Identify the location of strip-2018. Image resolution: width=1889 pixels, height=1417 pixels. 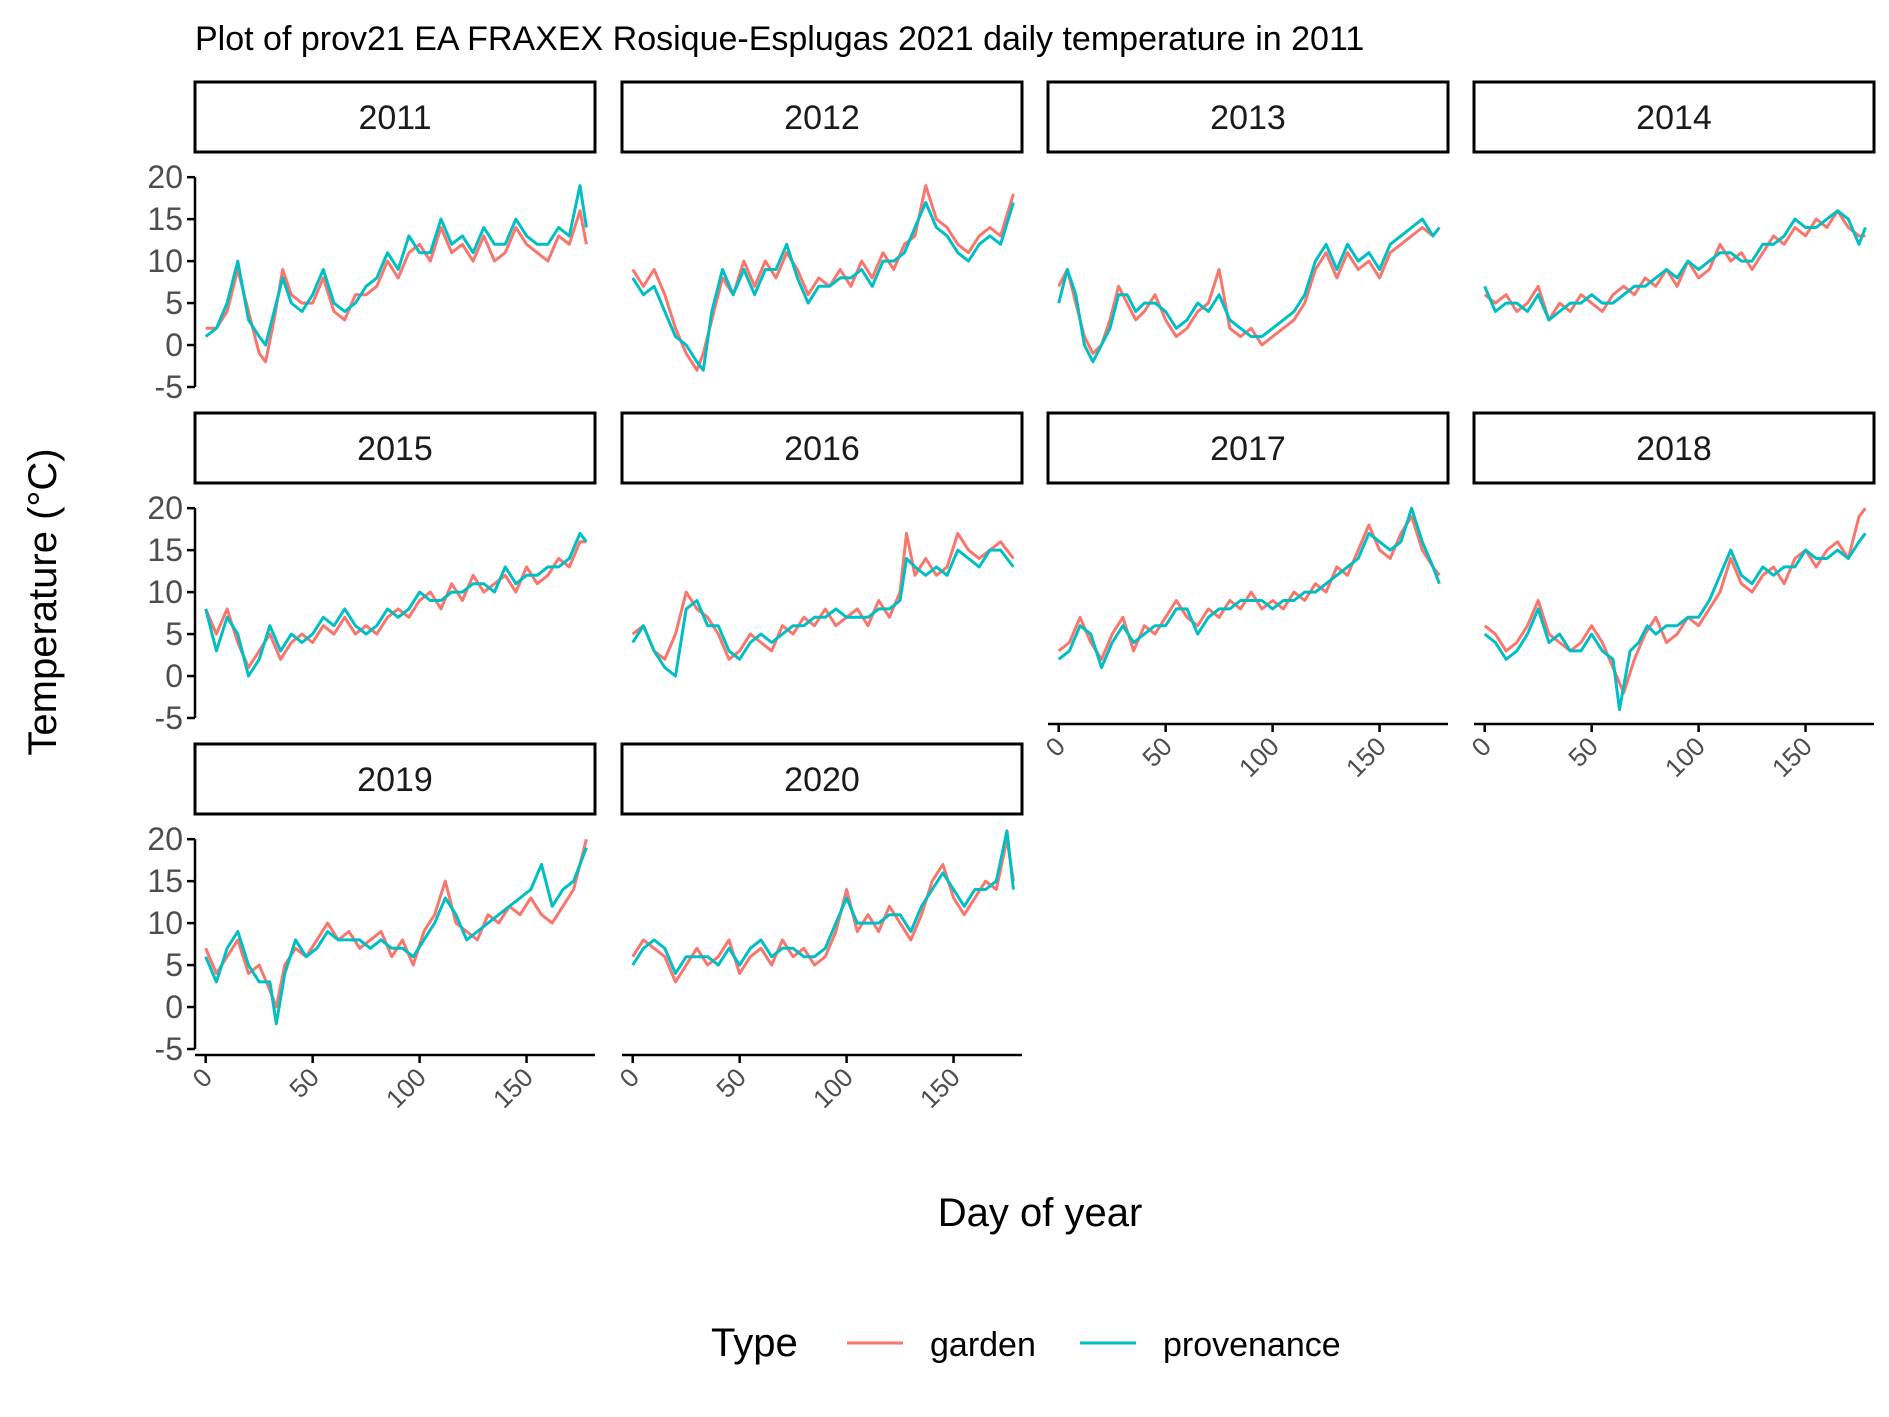
(1674, 448).